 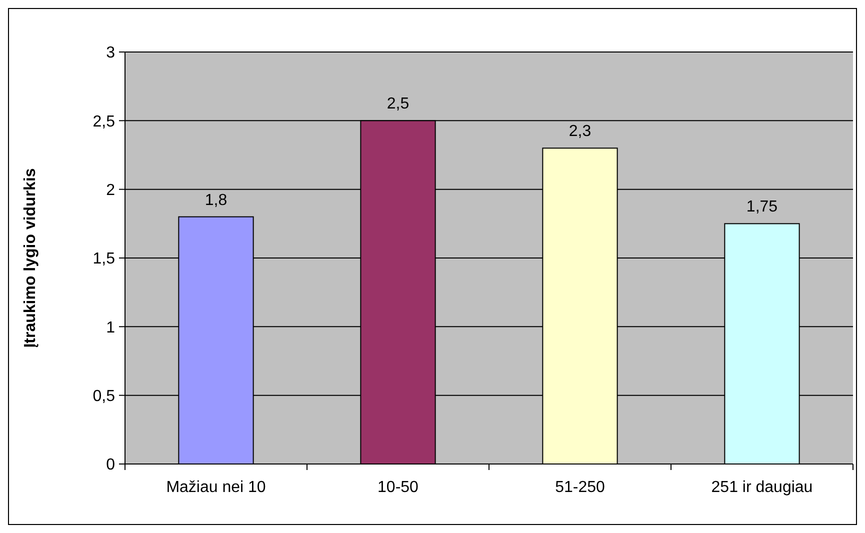 I want to click on data-label: 1,8, so click(x=216, y=200).